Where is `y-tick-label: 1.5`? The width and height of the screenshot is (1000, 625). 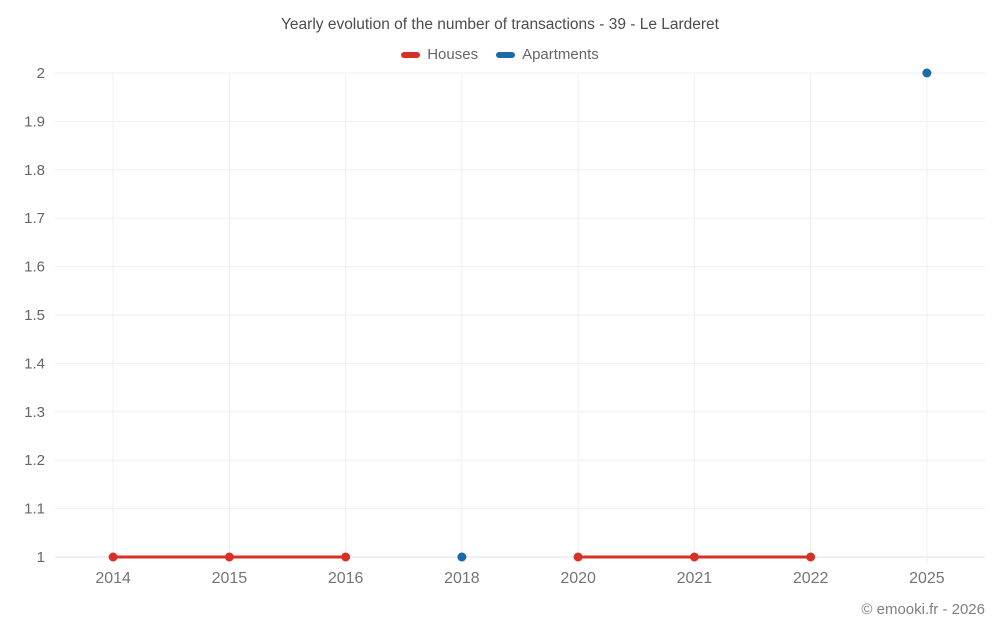
y-tick-label: 1.5 is located at coordinates (34, 315).